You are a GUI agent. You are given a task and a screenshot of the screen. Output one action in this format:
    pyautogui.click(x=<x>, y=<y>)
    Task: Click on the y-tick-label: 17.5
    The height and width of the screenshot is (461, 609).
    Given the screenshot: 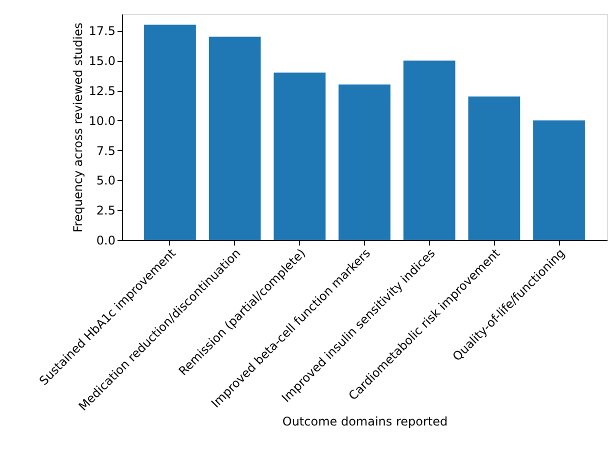 What is the action you would take?
    pyautogui.click(x=102, y=31)
    